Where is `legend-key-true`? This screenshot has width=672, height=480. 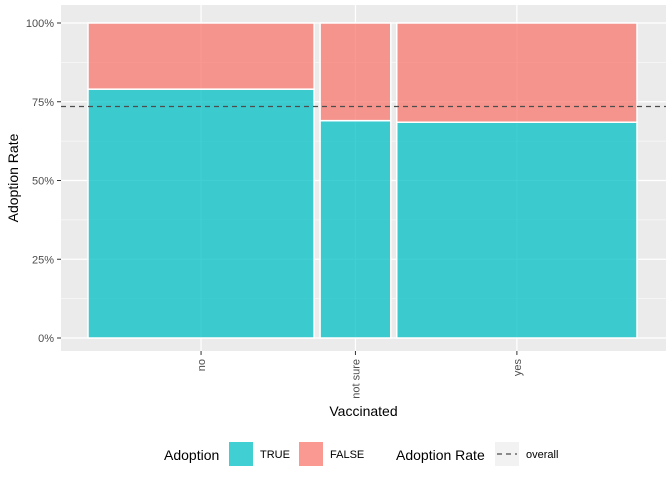 legend-key-true is located at coordinates (241, 454).